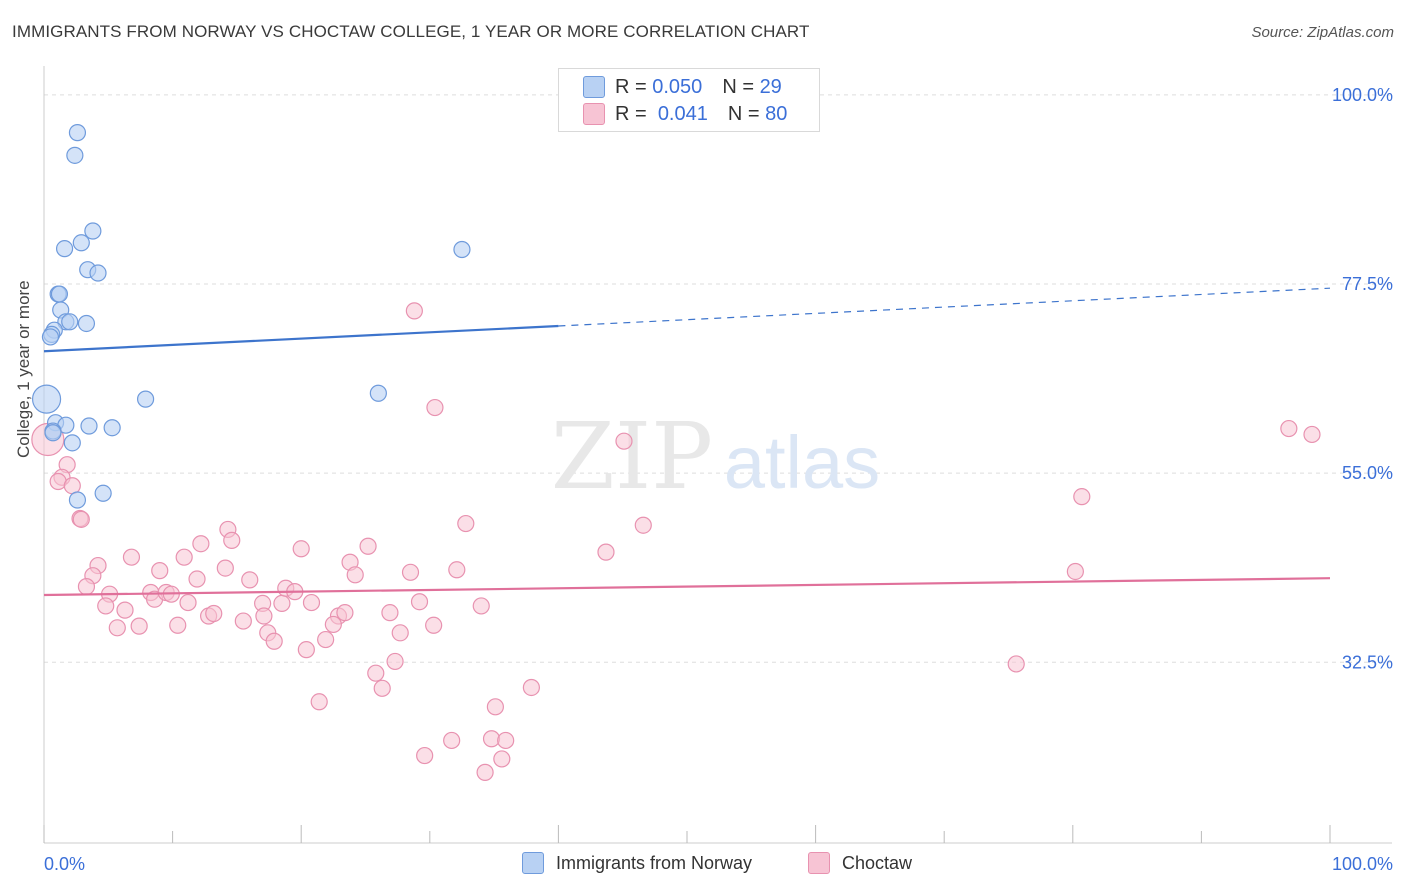 The image size is (1406, 892). I want to click on legend-r-value: 0.050, so click(677, 86).